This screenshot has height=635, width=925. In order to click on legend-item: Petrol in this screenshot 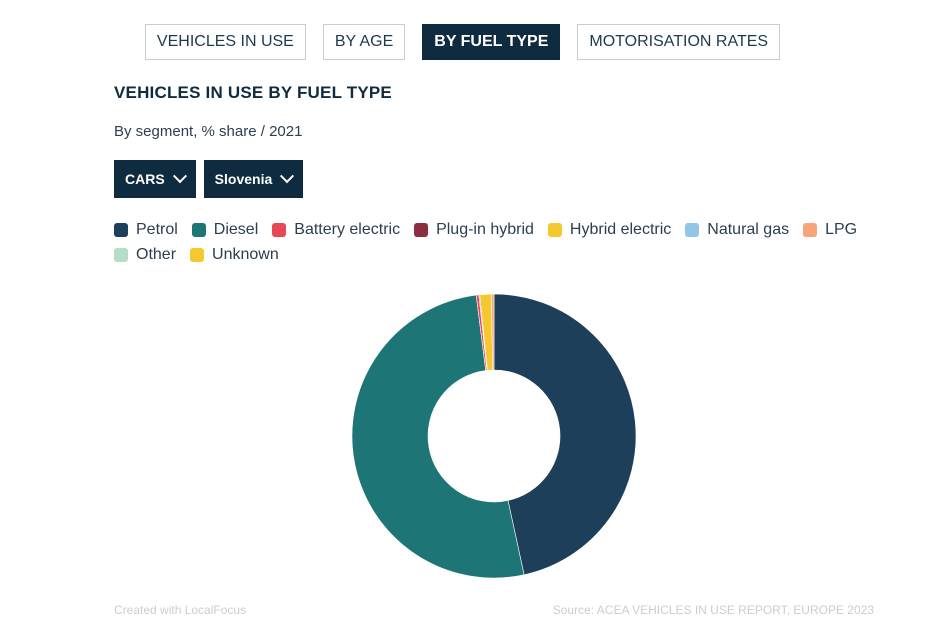, I will do `click(146, 229)`.